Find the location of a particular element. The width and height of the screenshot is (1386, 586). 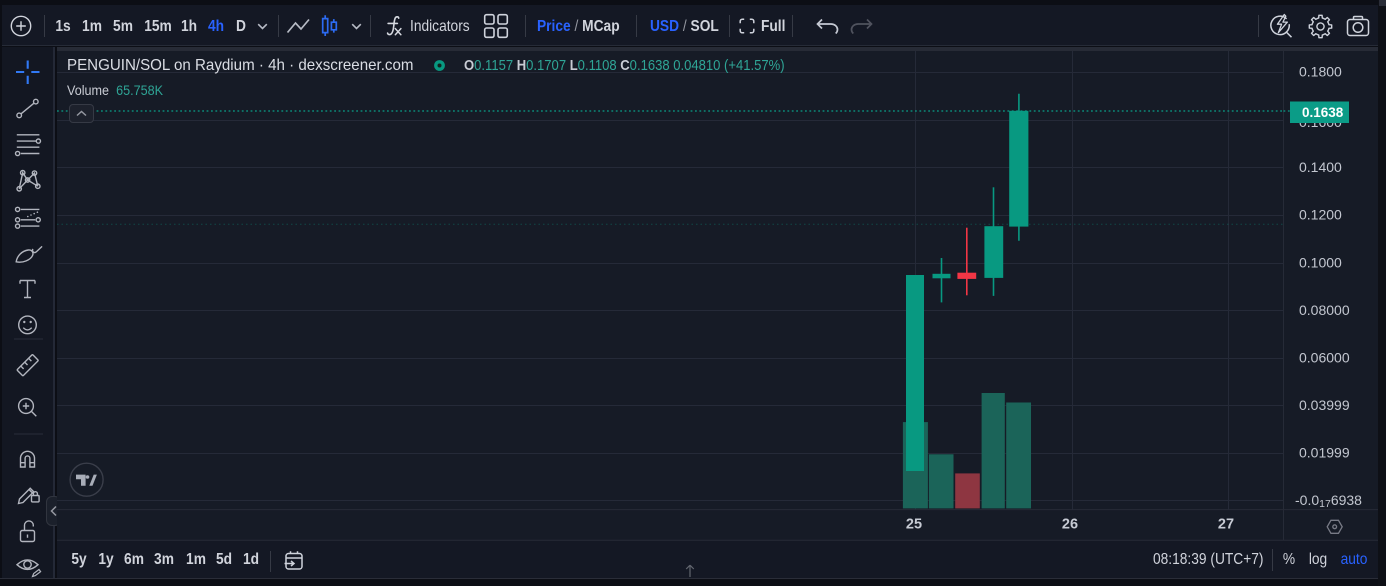

svg-text: 0.1000 is located at coordinates (1320, 263).